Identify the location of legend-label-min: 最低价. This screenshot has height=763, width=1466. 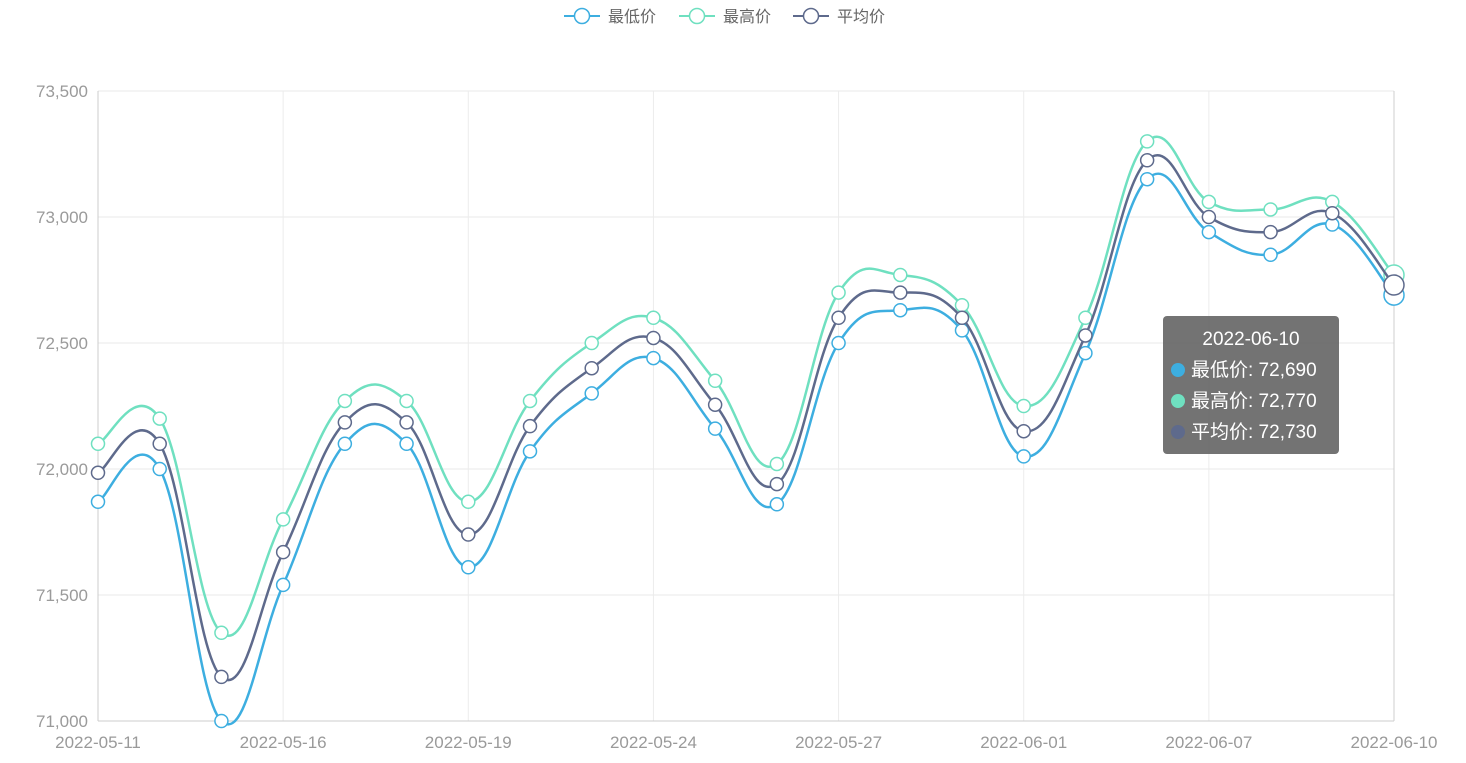
(632, 17).